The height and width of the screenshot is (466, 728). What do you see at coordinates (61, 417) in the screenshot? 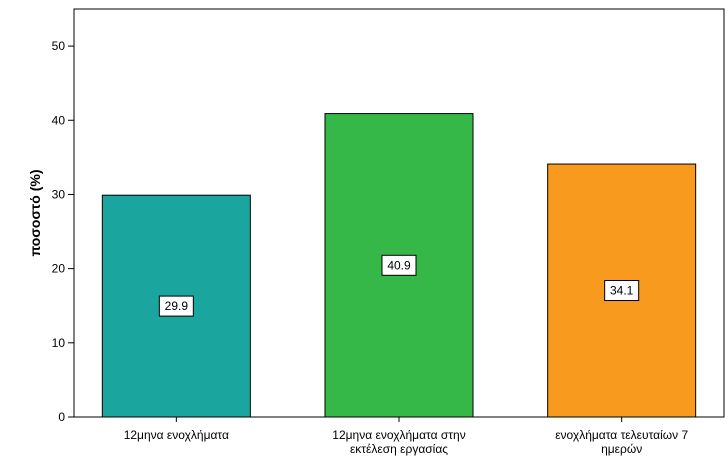
I see `y-tick-label: 0` at bounding box center [61, 417].